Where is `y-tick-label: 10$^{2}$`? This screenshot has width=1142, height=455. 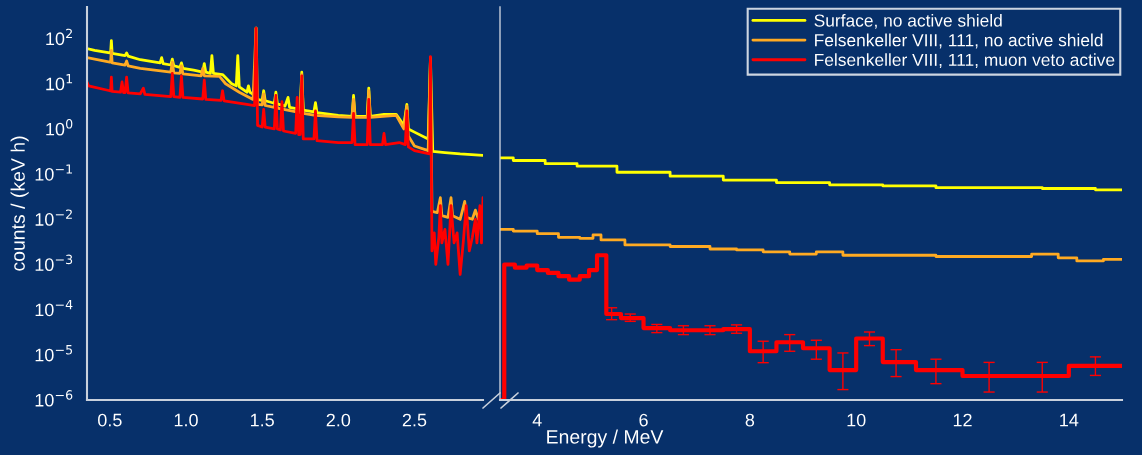 y-tick-label: 10$^{2}$ is located at coordinates (59, 37).